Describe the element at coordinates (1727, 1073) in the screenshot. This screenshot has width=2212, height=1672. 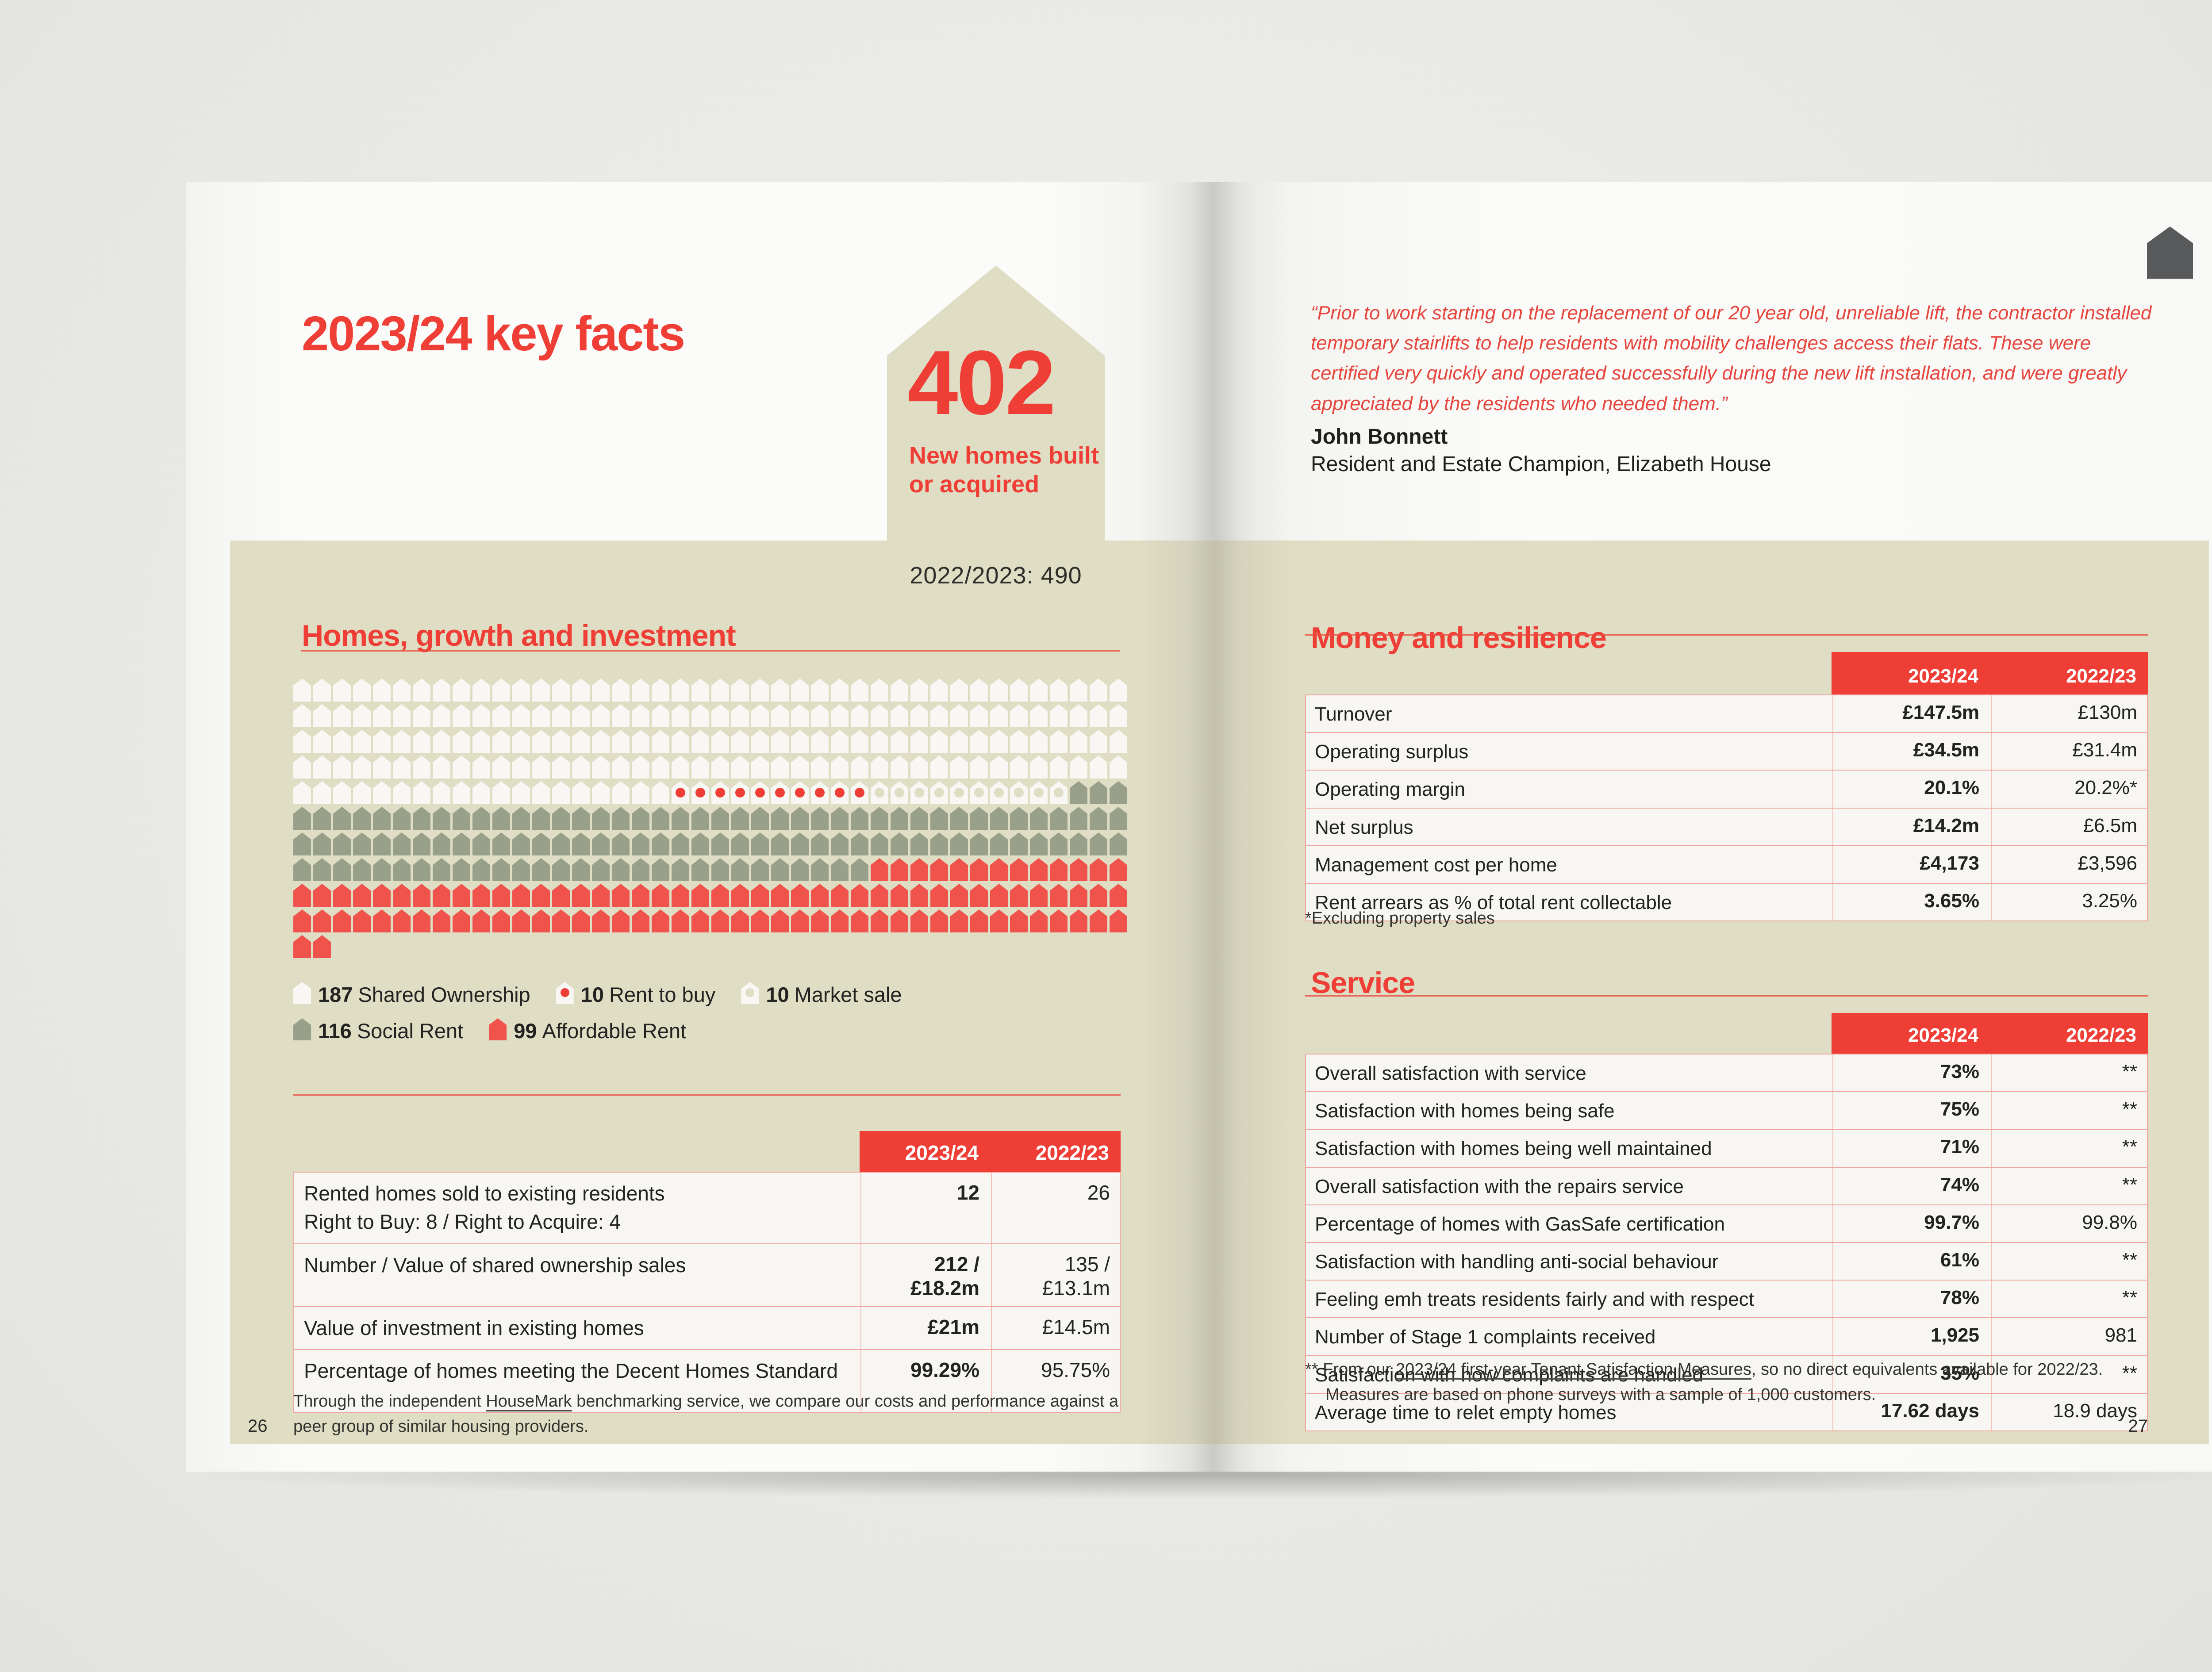
I see `table-row: Overall satisfaction with service 73% **` at that location.